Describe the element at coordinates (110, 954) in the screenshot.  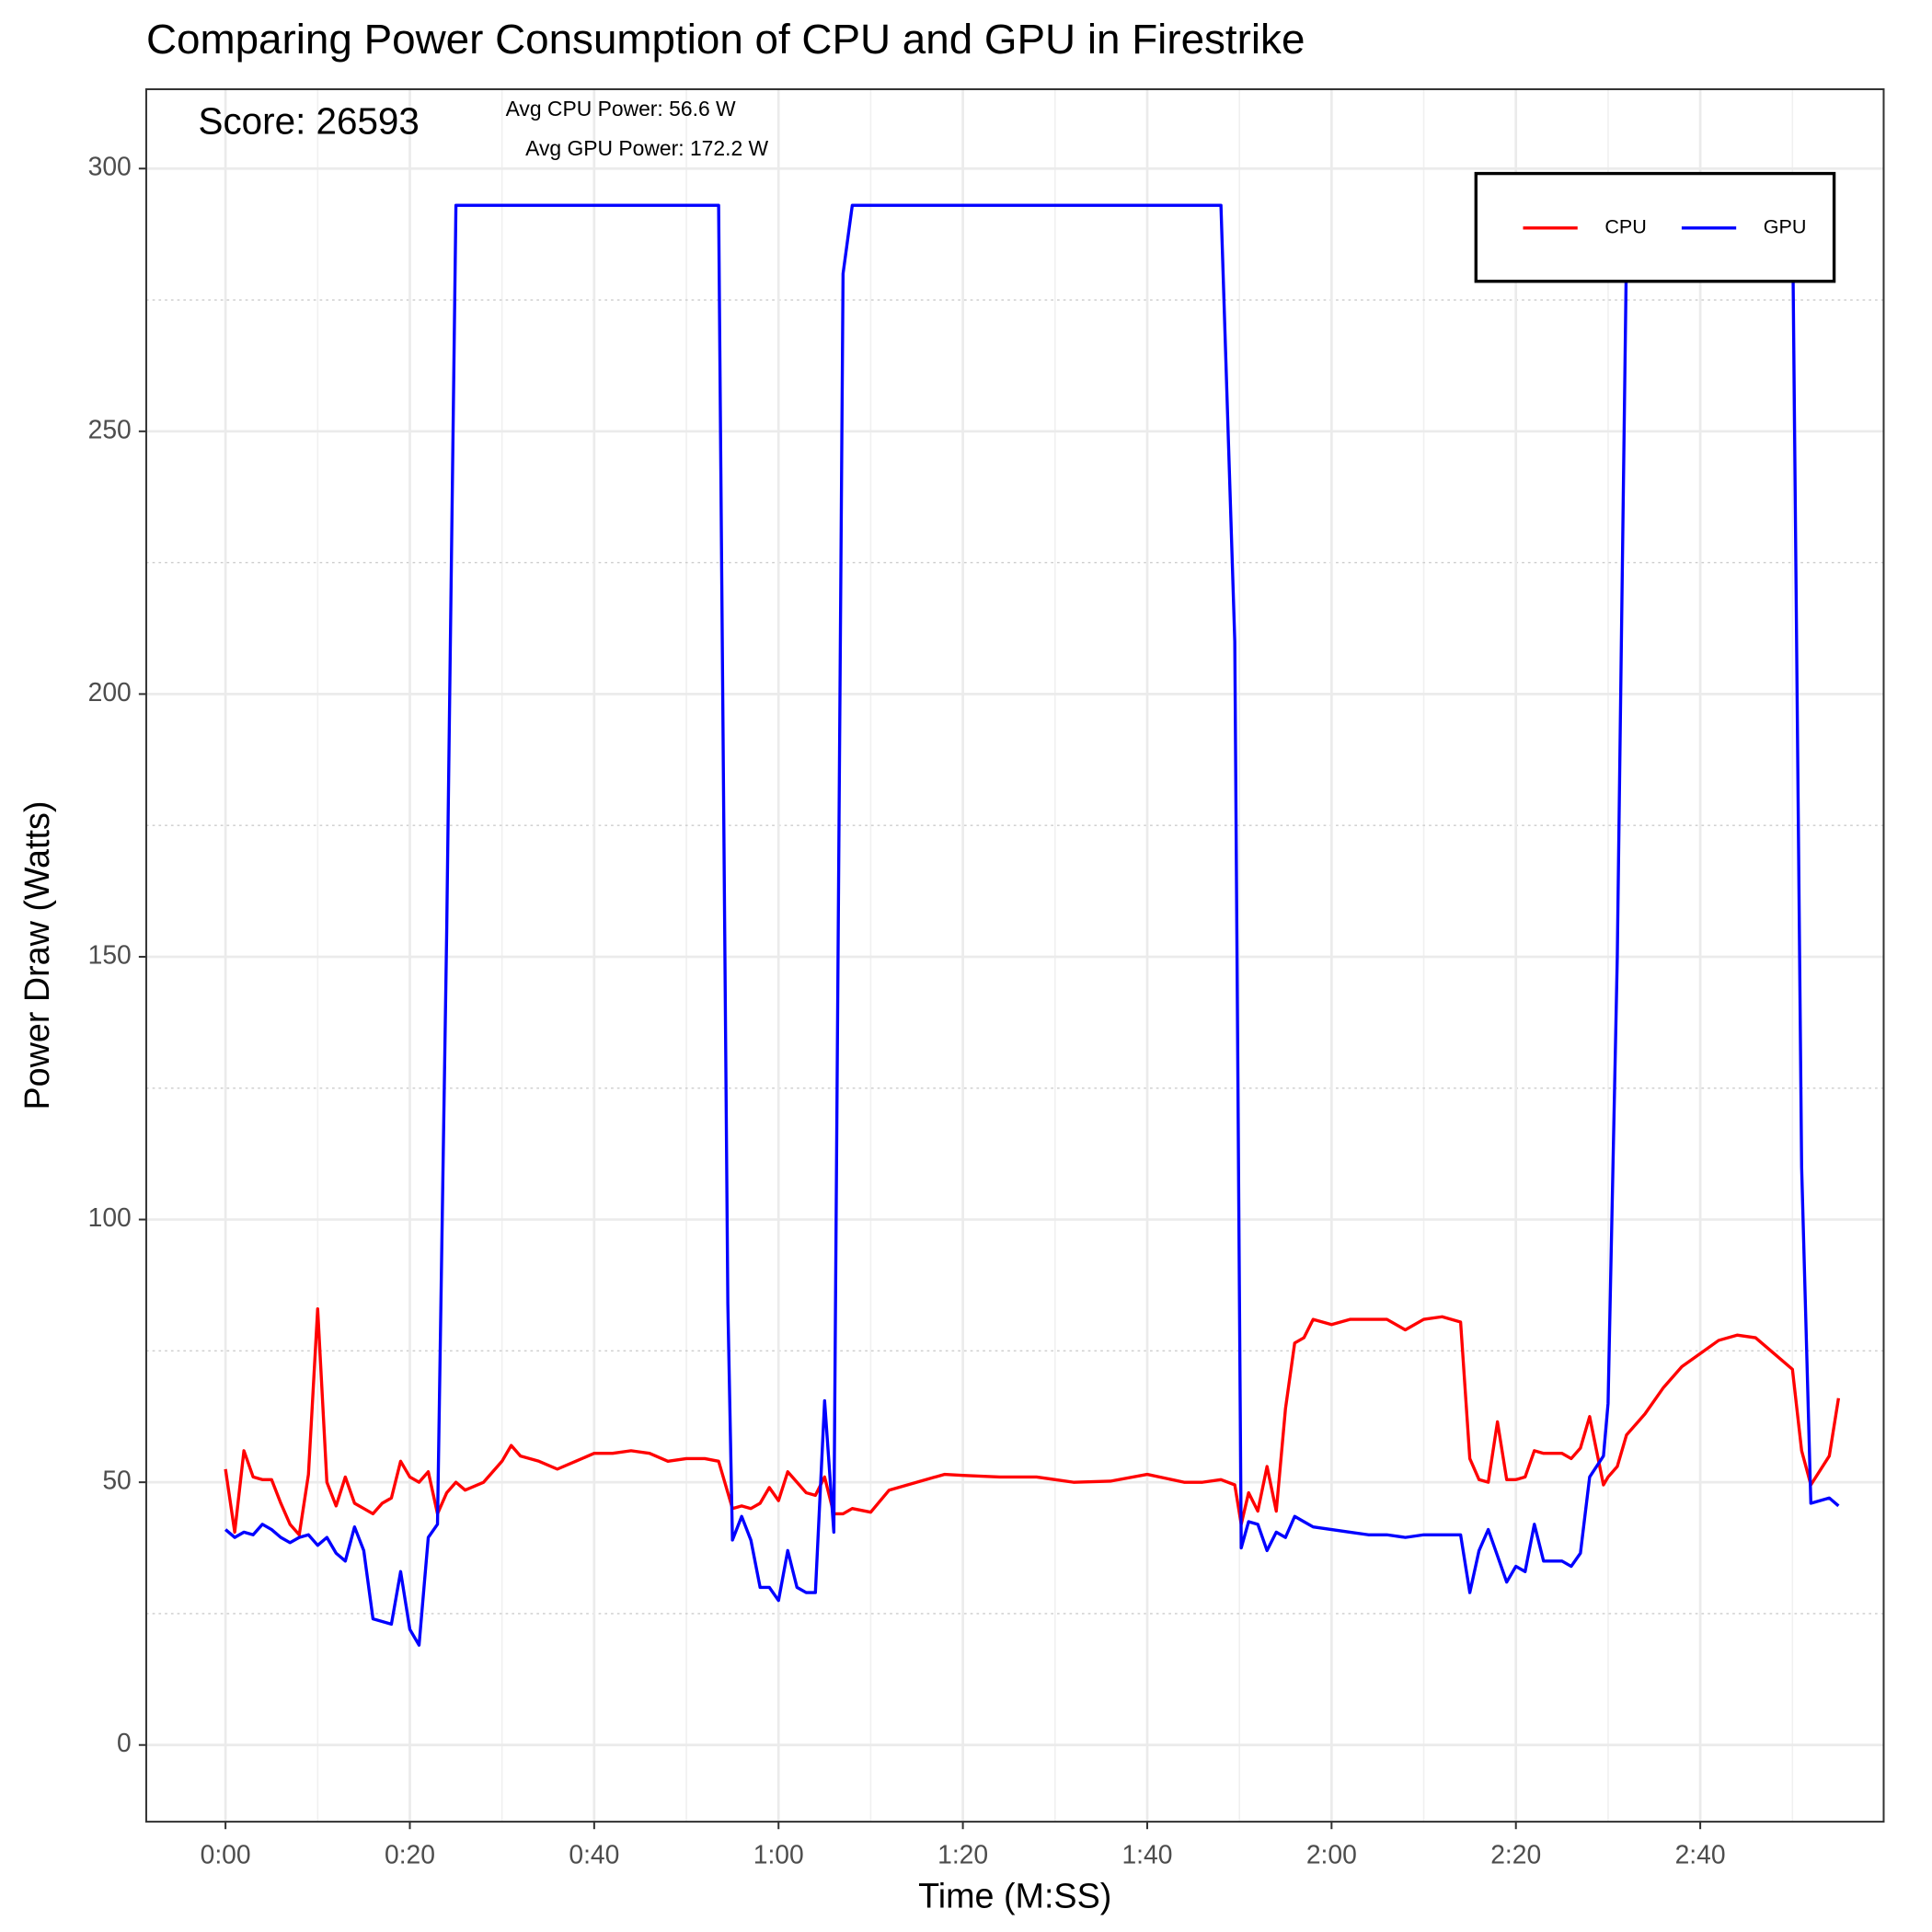
I see `y-tick-label: 150` at that location.